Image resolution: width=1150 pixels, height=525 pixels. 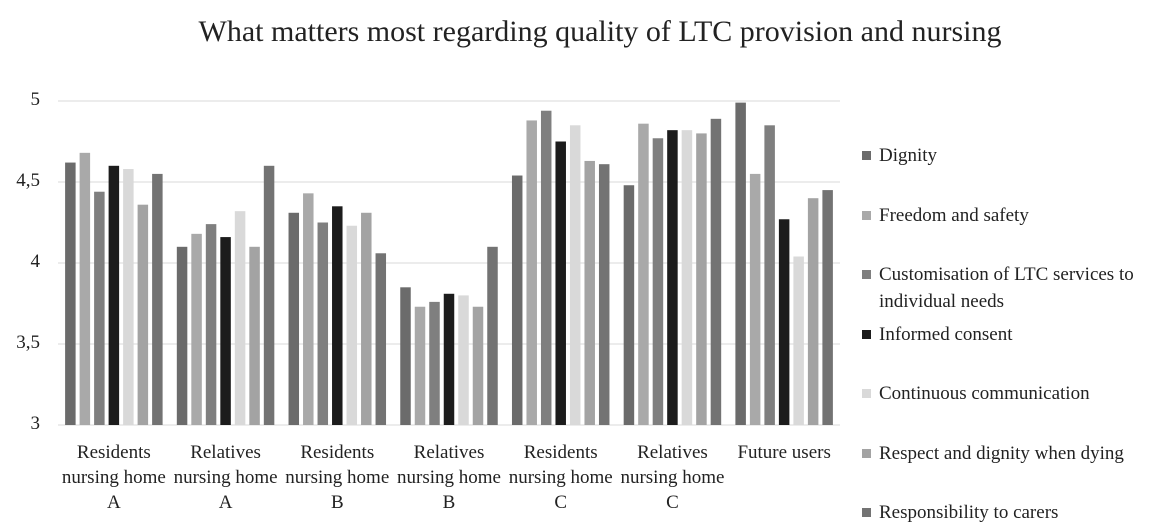 I want to click on legend-item: Informed consent, so click(x=1006, y=334).